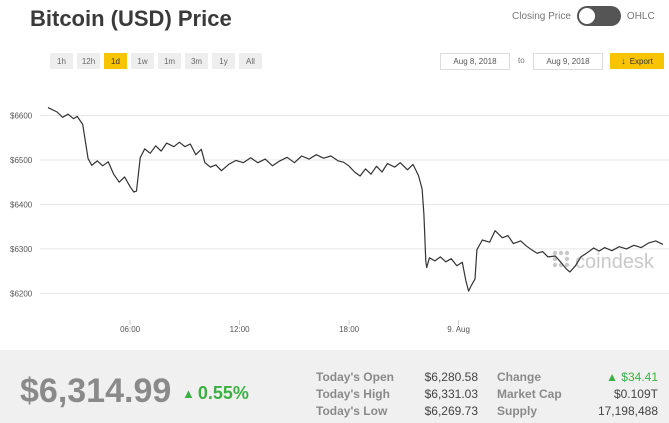 This screenshot has width=669, height=423. Describe the element at coordinates (142, 61) in the screenshot. I see `range-button-1w: 1w` at that location.